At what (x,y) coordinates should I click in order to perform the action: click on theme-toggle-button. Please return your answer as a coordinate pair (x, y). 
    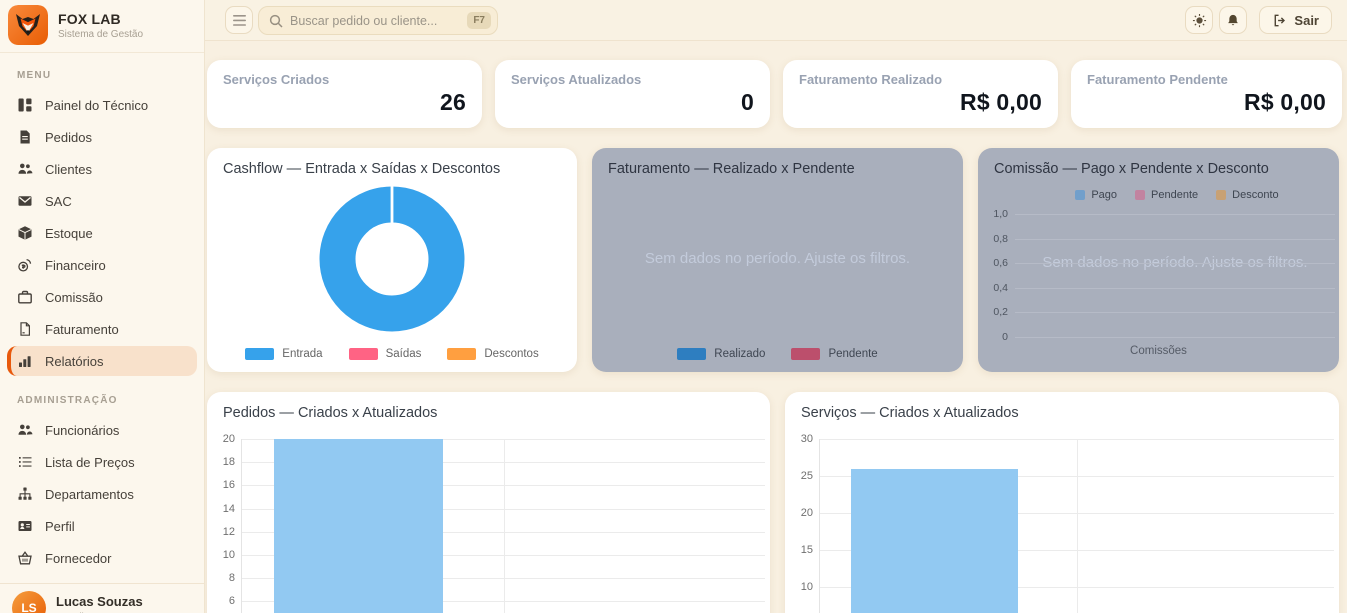
    Looking at the image, I should click on (1199, 20).